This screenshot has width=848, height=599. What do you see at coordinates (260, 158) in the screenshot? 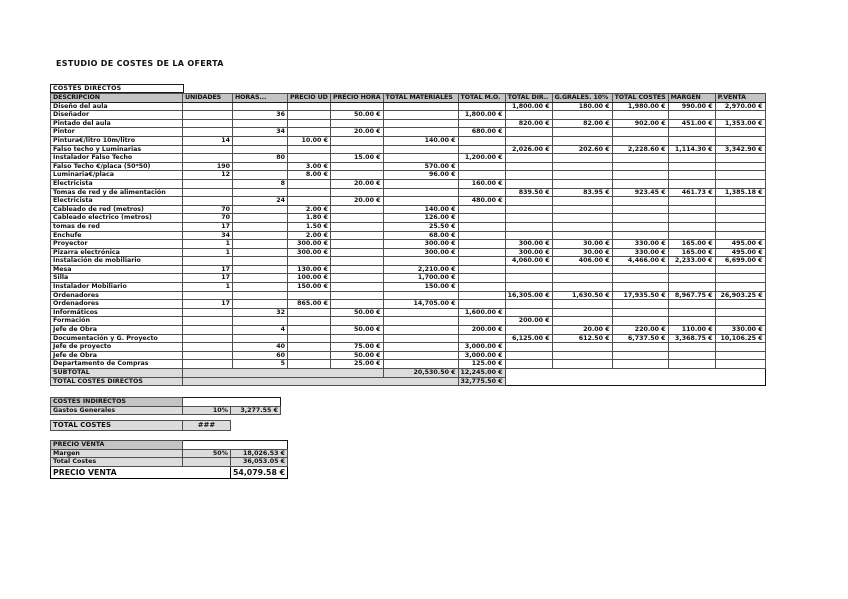
I see `cell-horas: 80` at bounding box center [260, 158].